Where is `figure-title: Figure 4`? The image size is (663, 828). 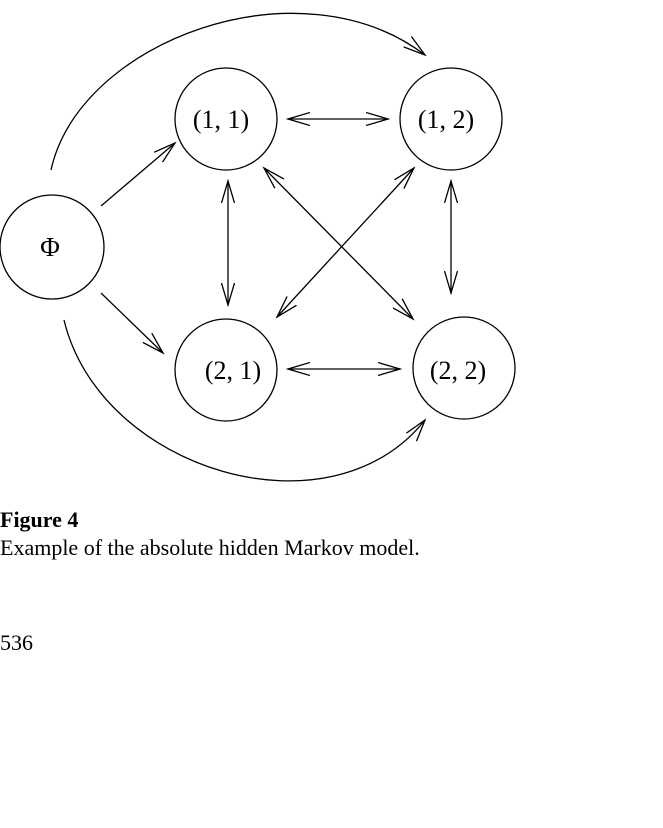 figure-title: Figure 4 is located at coordinates (39, 519).